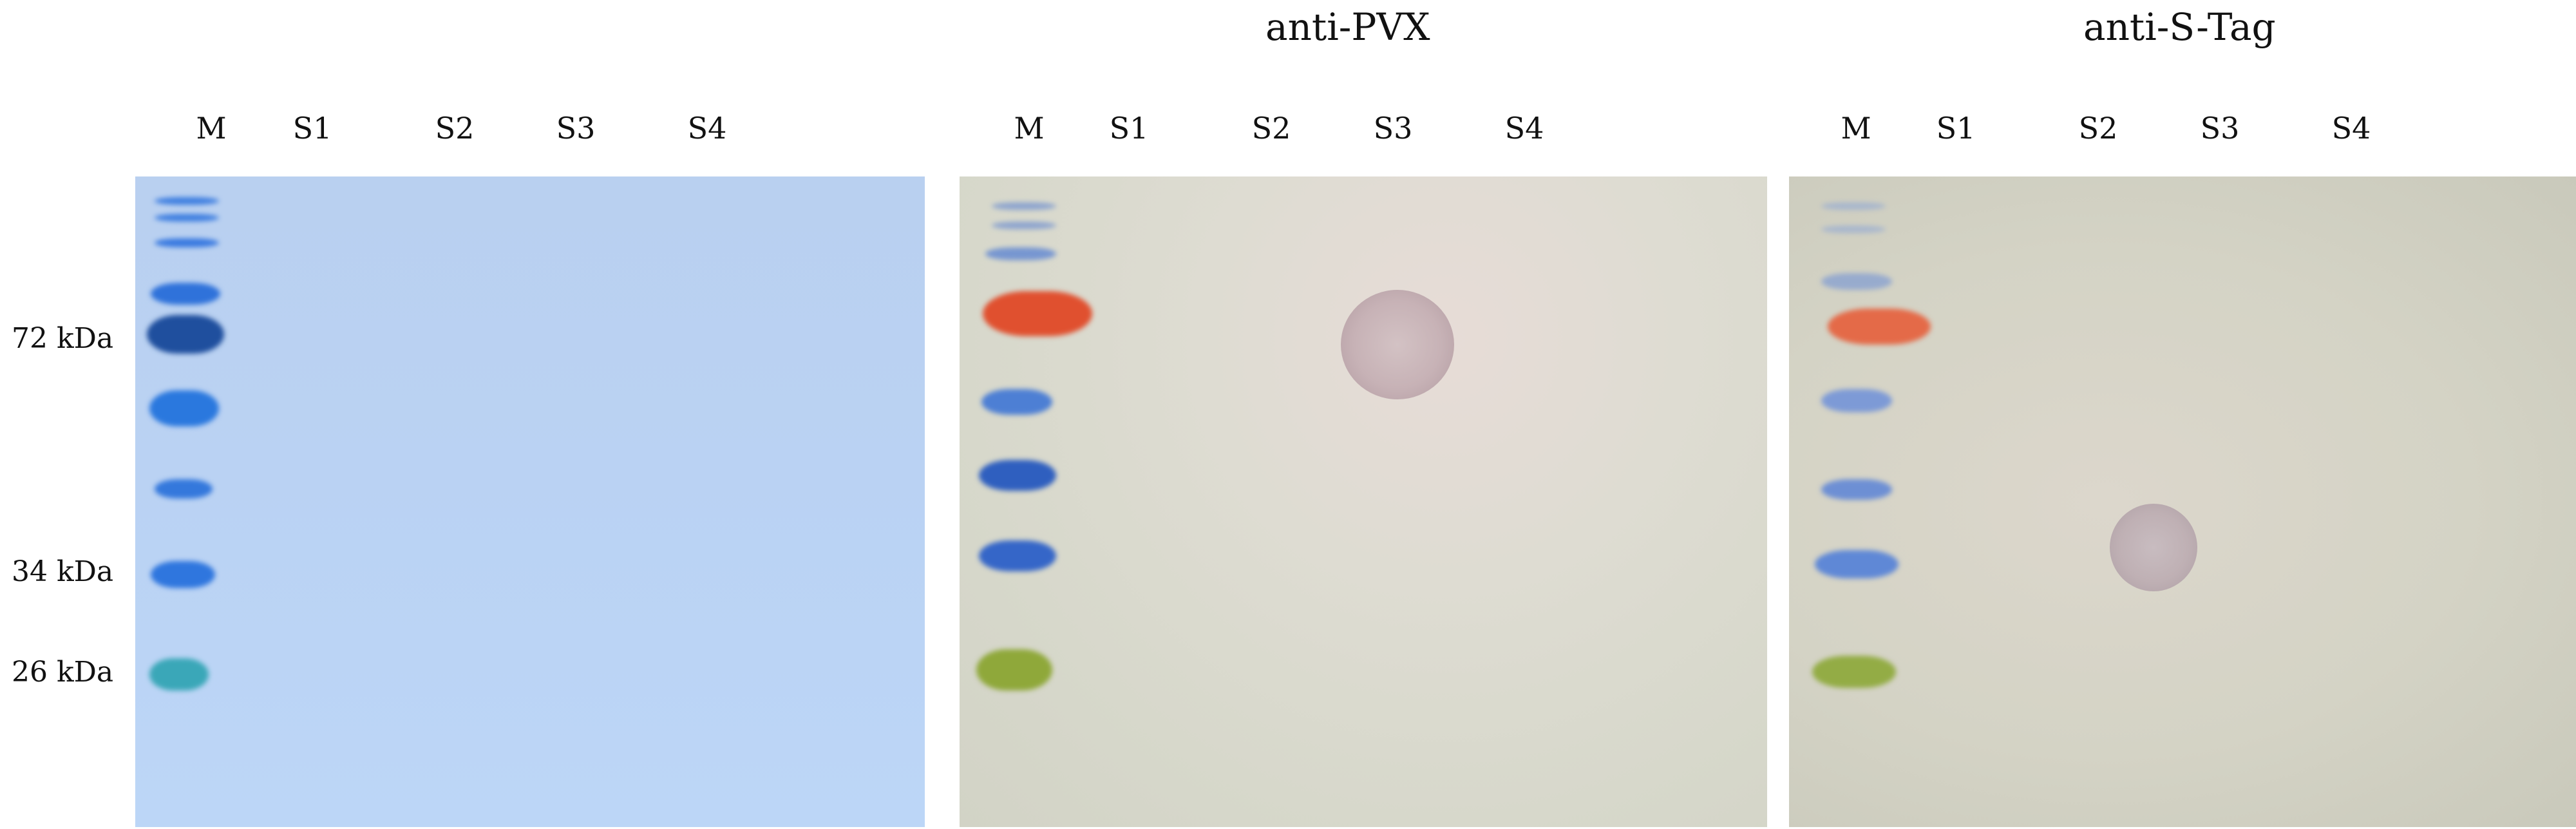 The image size is (2576, 829). I want to click on marker-label-26kda: 26 kDa, so click(63, 672).